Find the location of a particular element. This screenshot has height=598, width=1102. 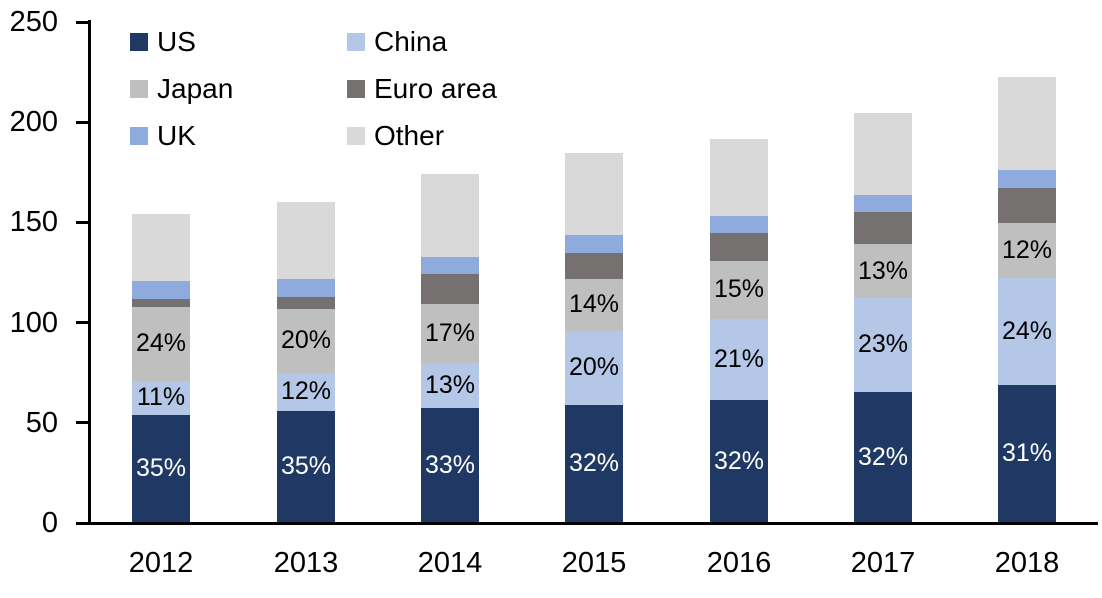

legend-item-euro-area: Euro area is located at coordinates (422, 88).